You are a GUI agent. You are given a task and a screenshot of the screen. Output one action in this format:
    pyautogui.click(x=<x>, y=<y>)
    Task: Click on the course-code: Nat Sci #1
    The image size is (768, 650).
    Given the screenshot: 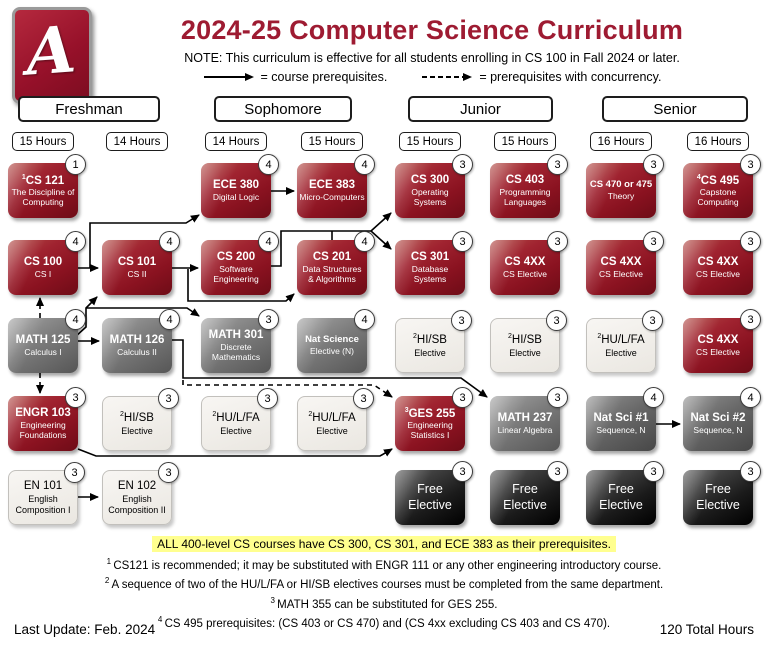 What is the action you would take?
    pyautogui.click(x=621, y=417)
    